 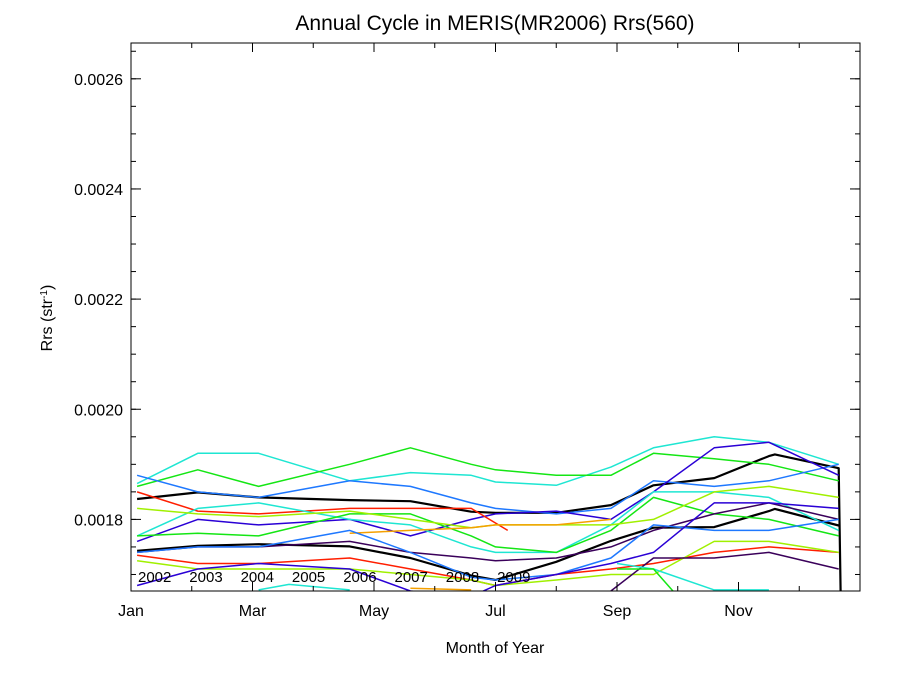 I want to click on legend-entry-2009: 2009, so click(x=513, y=577).